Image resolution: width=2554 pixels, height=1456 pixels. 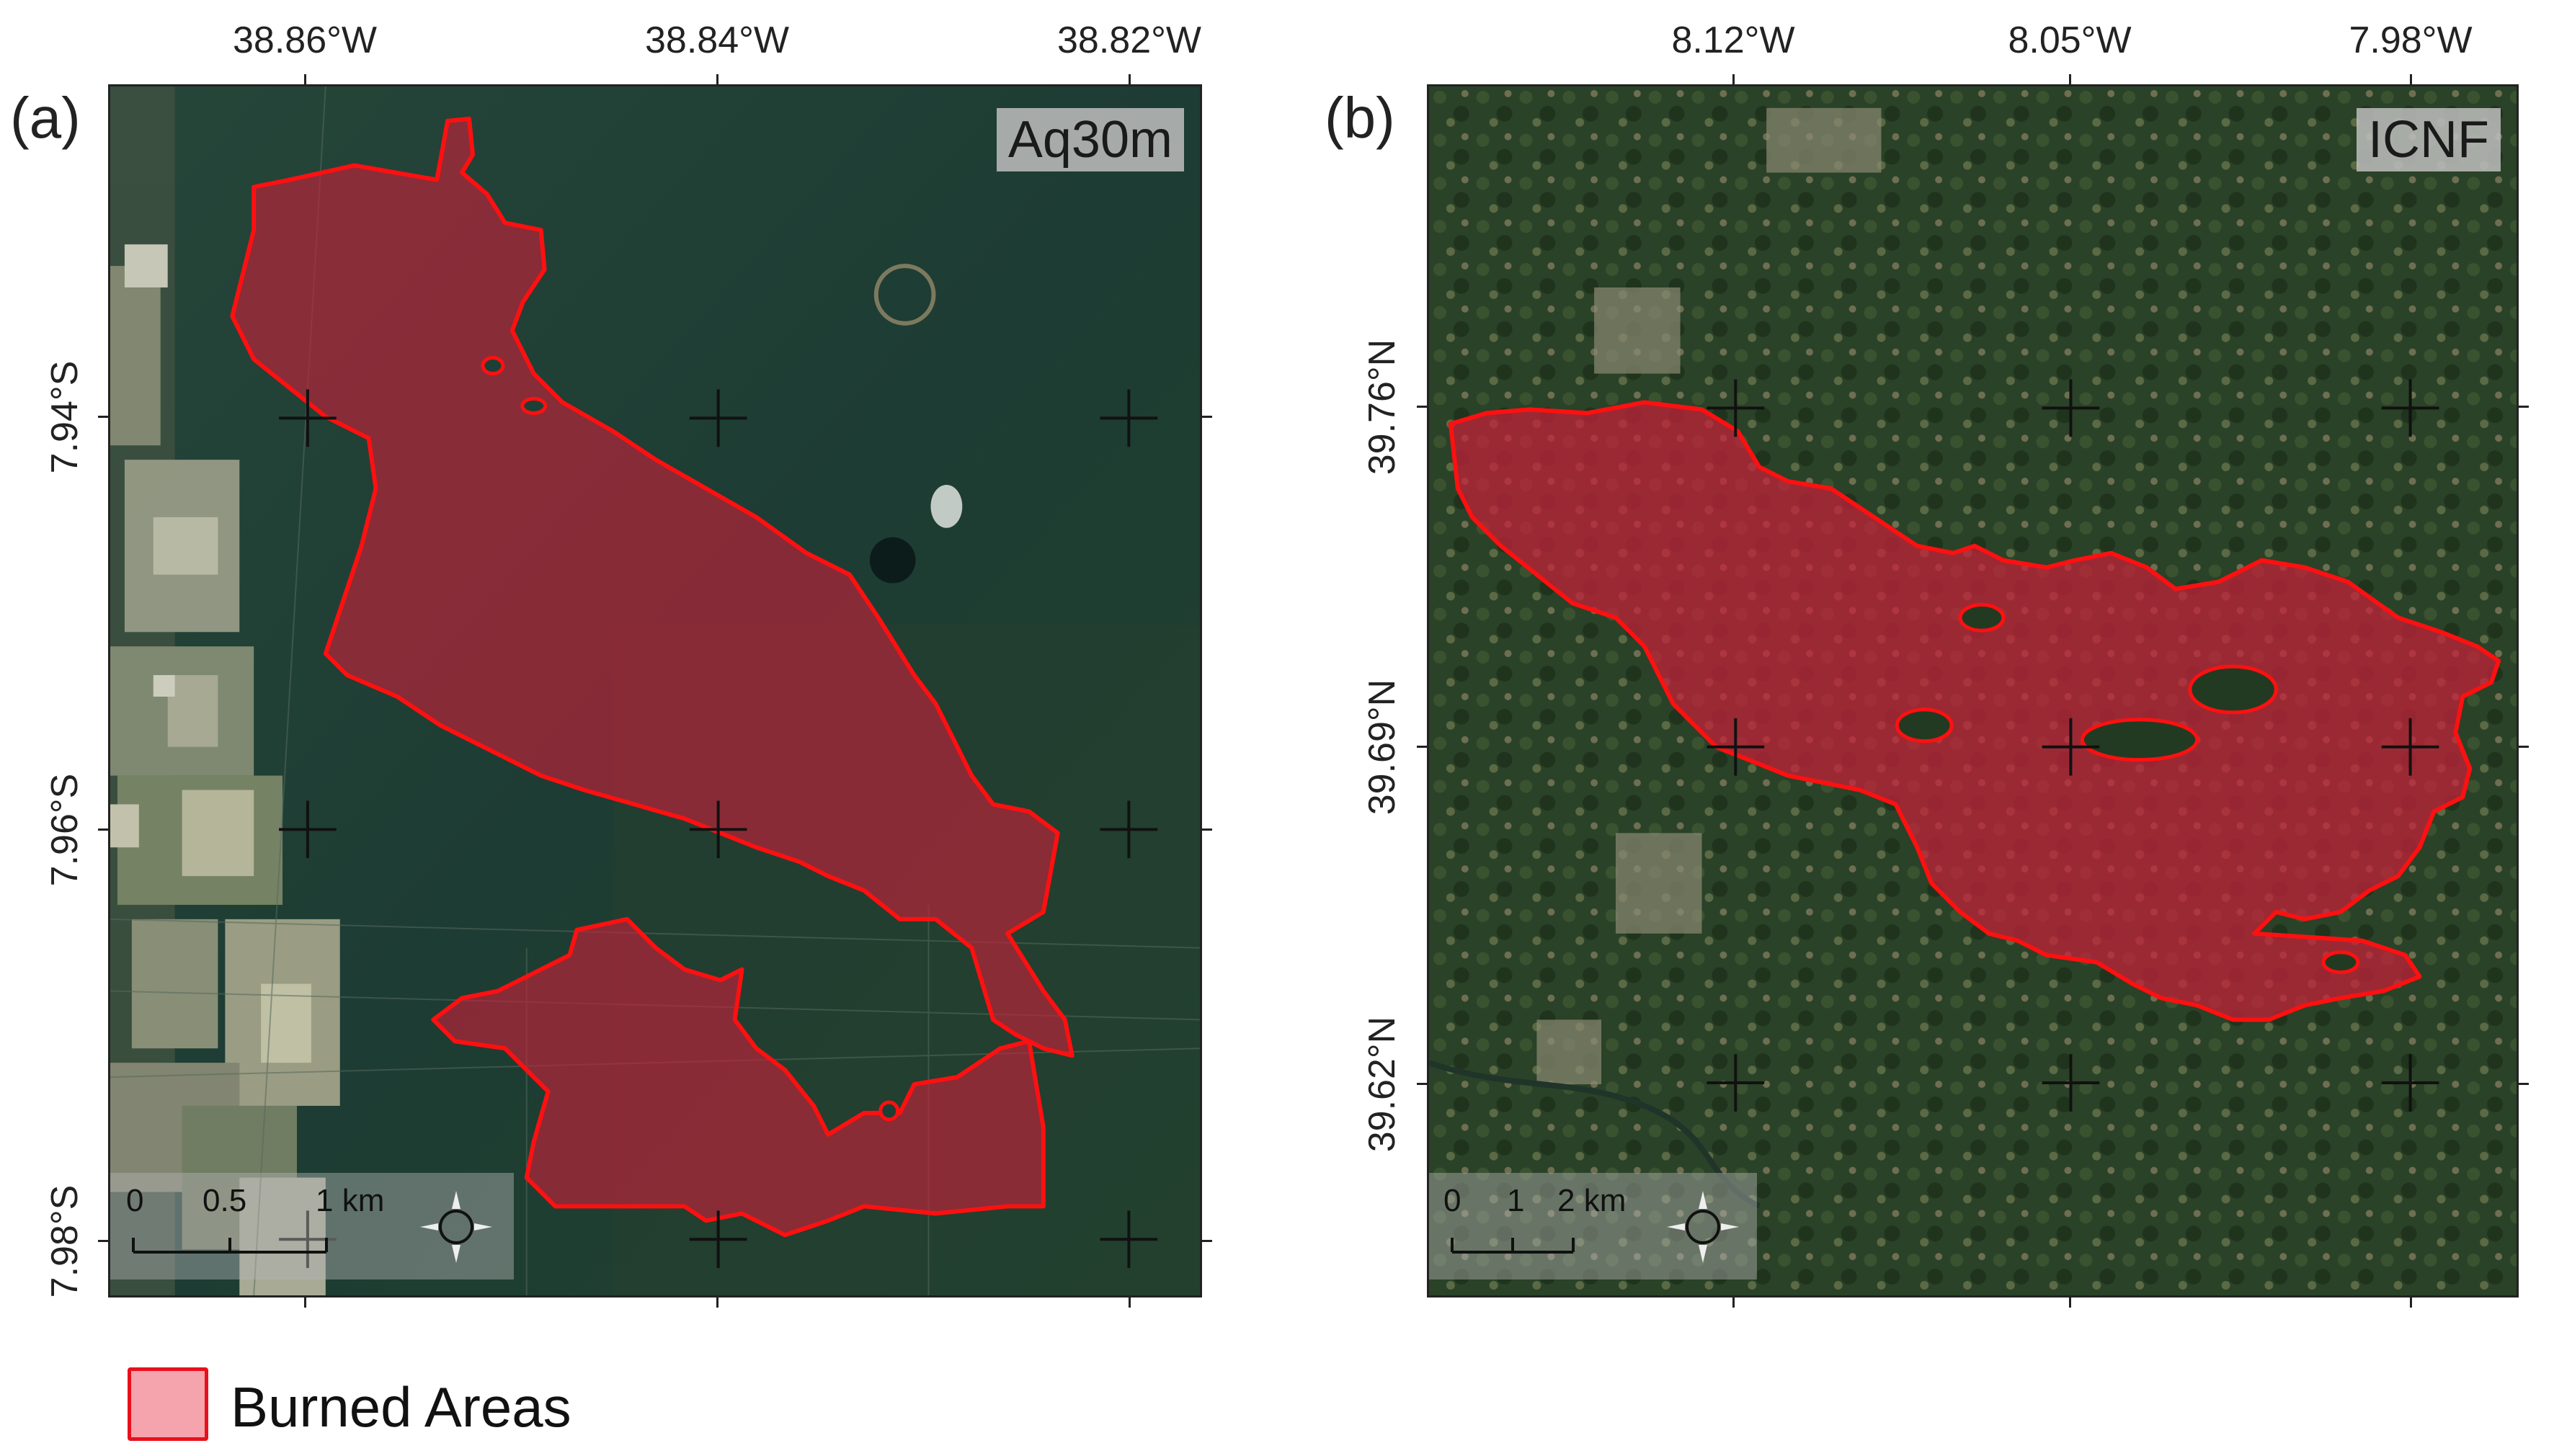 What do you see at coordinates (1382, 407) in the screenshot?
I see `lat-label-b-1: 39.76°N` at bounding box center [1382, 407].